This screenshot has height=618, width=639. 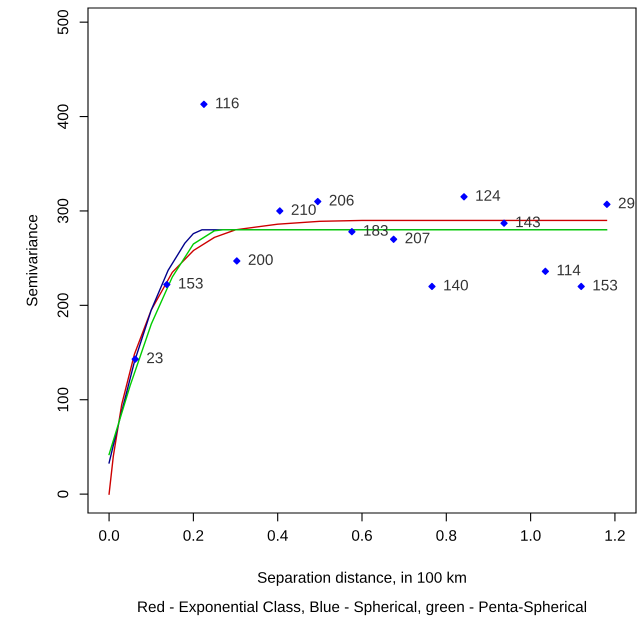 What do you see at coordinates (362, 608) in the screenshot?
I see `text: Red - Exponential Class, Blue - Spherical, green - Penta-Spherical` at bounding box center [362, 608].